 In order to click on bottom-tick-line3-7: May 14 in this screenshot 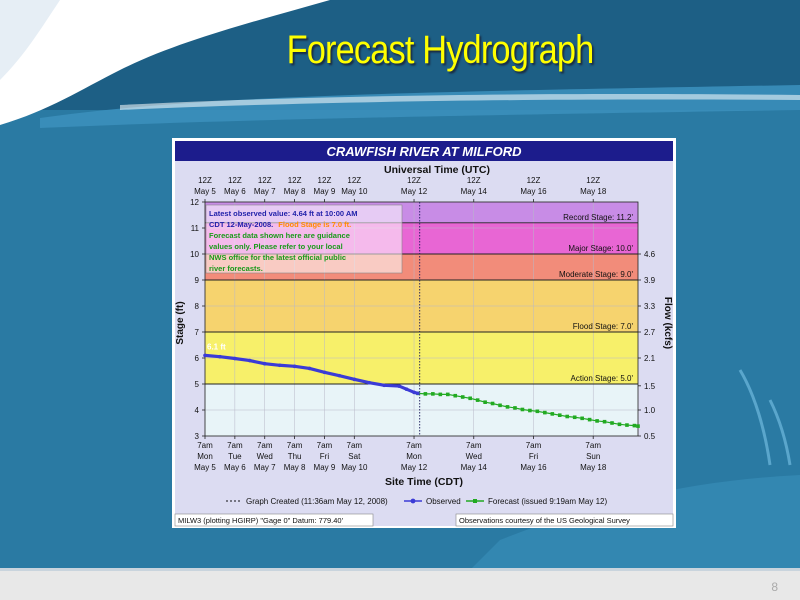, I will do `click(474, 467)`.